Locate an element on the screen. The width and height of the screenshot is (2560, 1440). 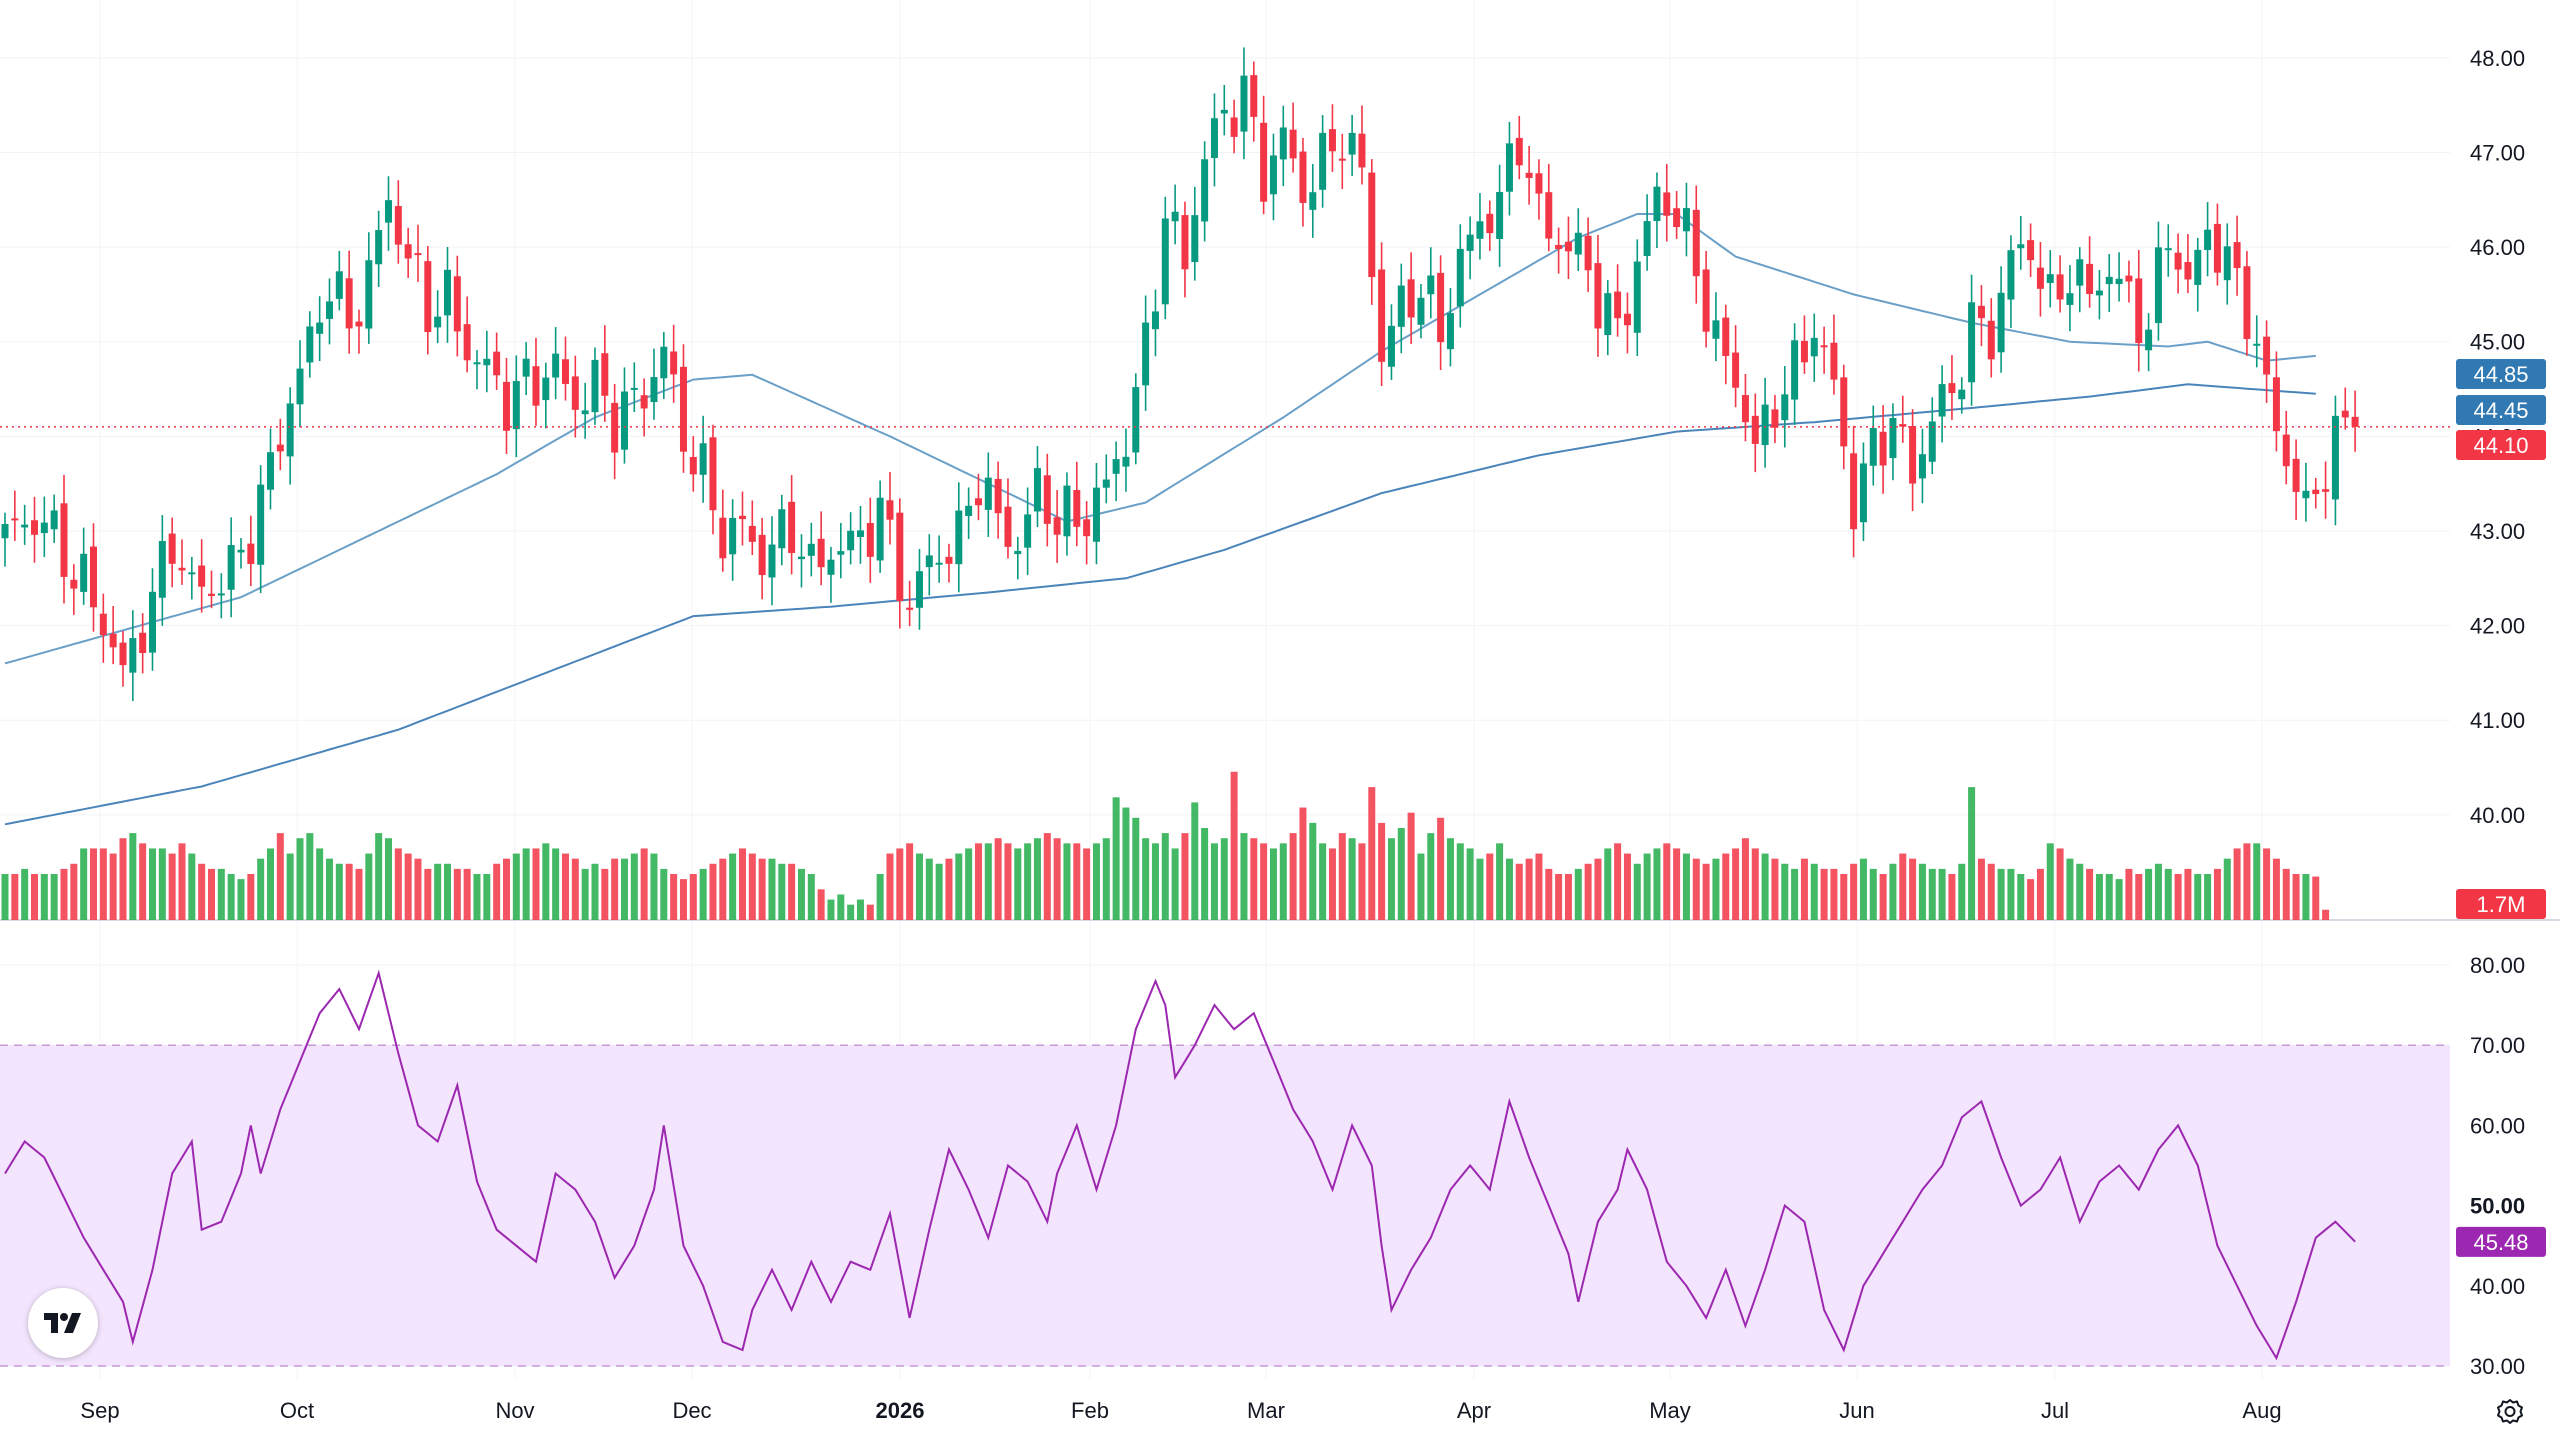
rsi-tick-label: 30.00 is located at coordinates (2497, 1366).